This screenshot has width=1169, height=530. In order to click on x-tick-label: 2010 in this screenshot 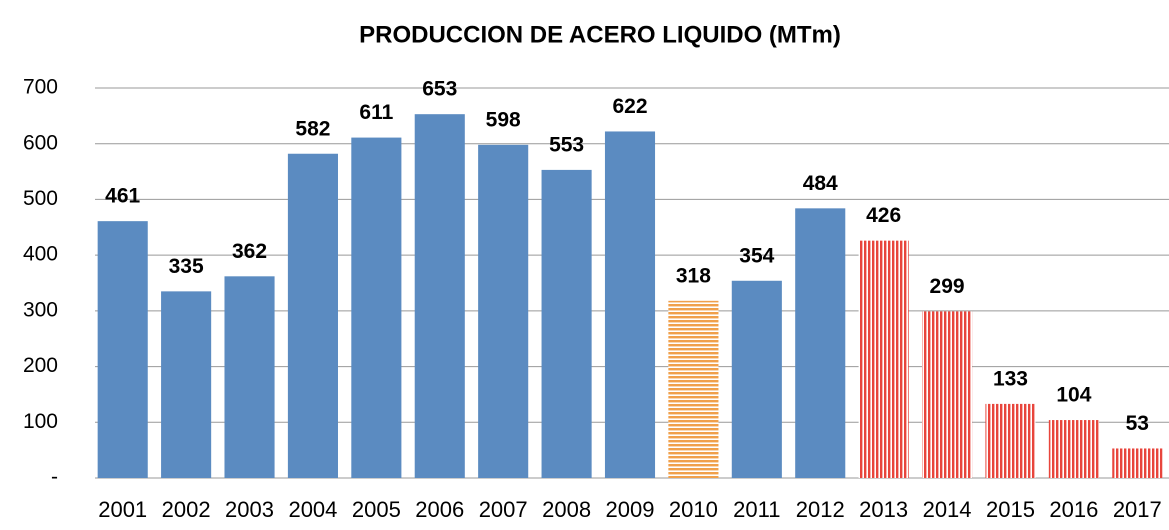, I will do `click(693, 509)`.